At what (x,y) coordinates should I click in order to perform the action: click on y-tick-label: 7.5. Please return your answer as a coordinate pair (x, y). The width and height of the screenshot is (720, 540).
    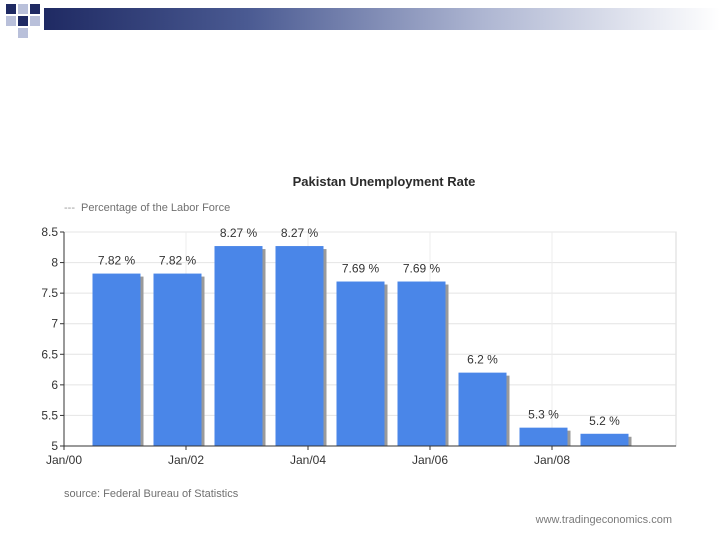
    Looking at the image, I should click on (49, 293).